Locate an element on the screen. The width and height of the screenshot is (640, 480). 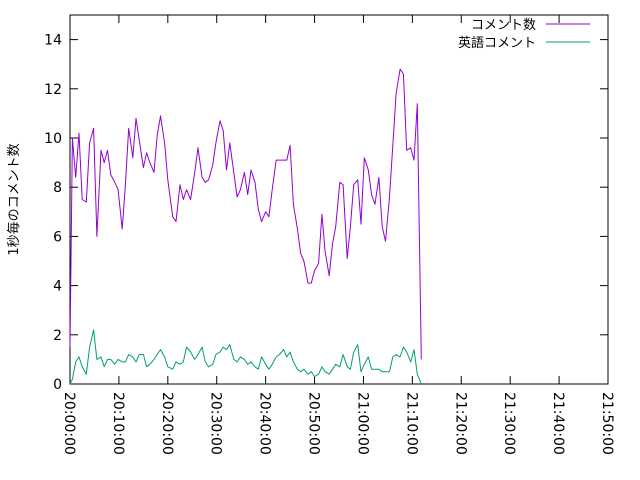
legend-label-2: 英語コメント is located at coordinates (497, 43).